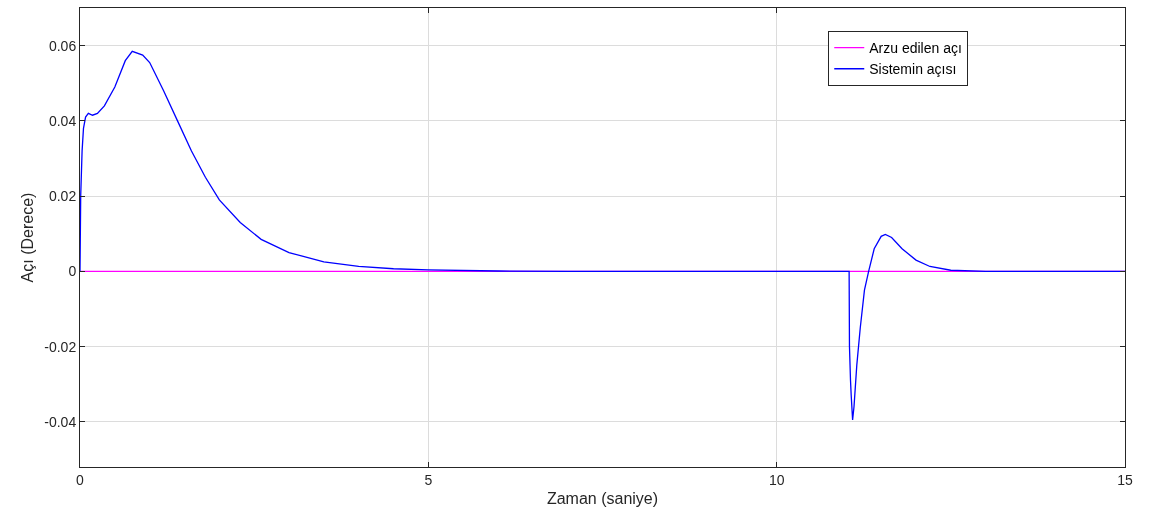 Image resolution: width=1155 pixels, height=522 pixels. Describe the element at coordinates (913, 69) in the screenshot. I see `legend-label: Sistemin açısı` at that location.